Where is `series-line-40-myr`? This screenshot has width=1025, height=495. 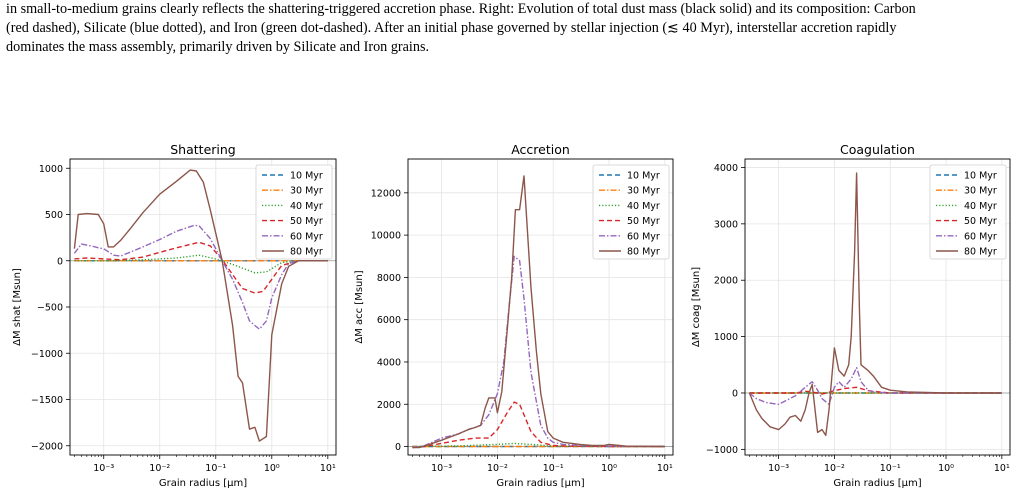 series-line-40-myr is located at coordinates (201, 264).